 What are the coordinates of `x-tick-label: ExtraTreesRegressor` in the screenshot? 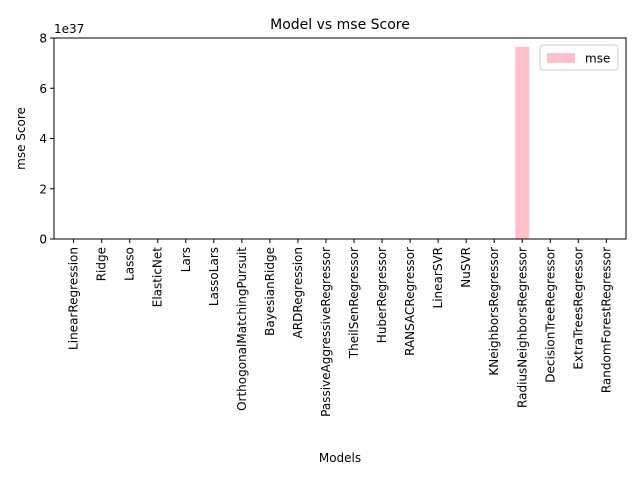 It's located at (578, 308).